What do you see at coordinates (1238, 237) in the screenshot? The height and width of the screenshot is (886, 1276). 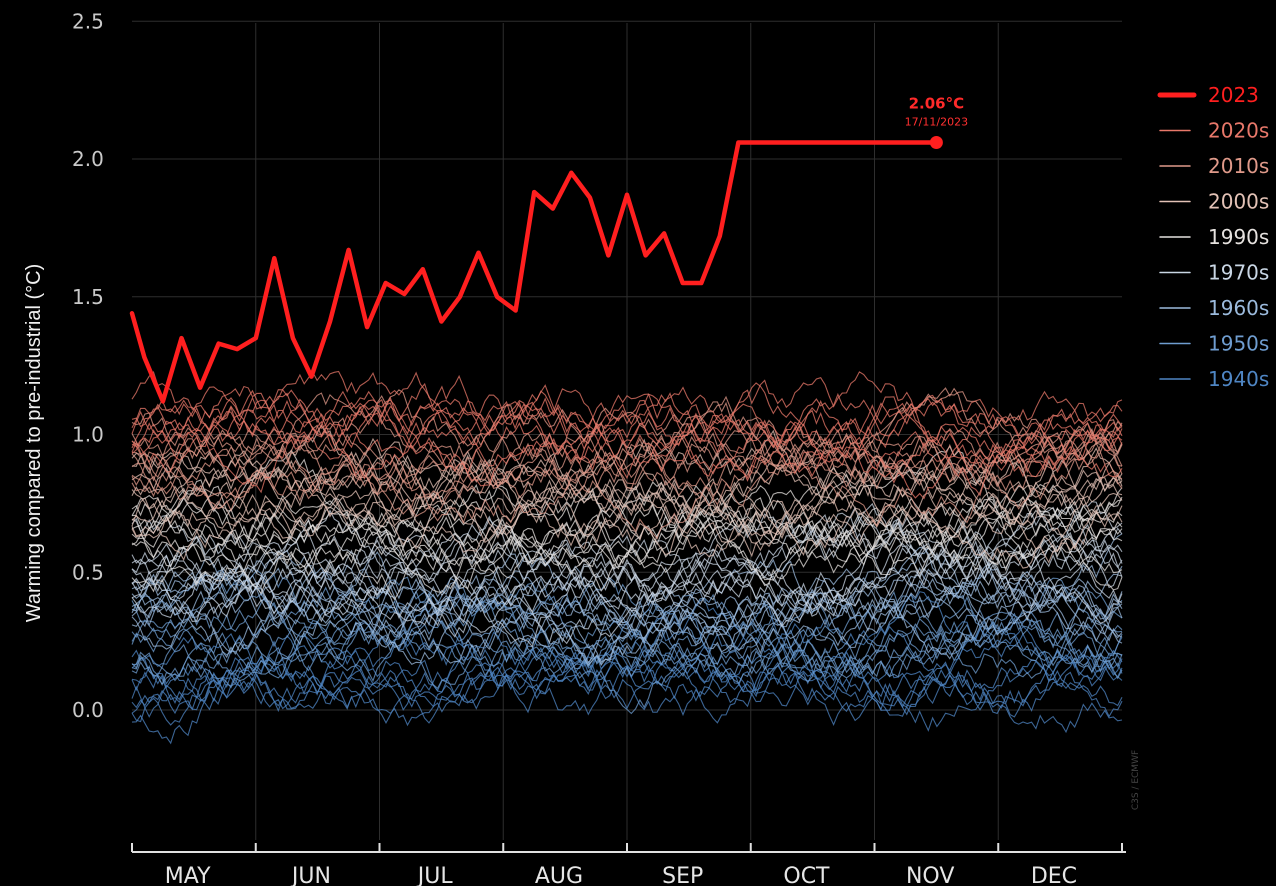 I see `legend-label: 1990s` at bounding box center [1238, 237].